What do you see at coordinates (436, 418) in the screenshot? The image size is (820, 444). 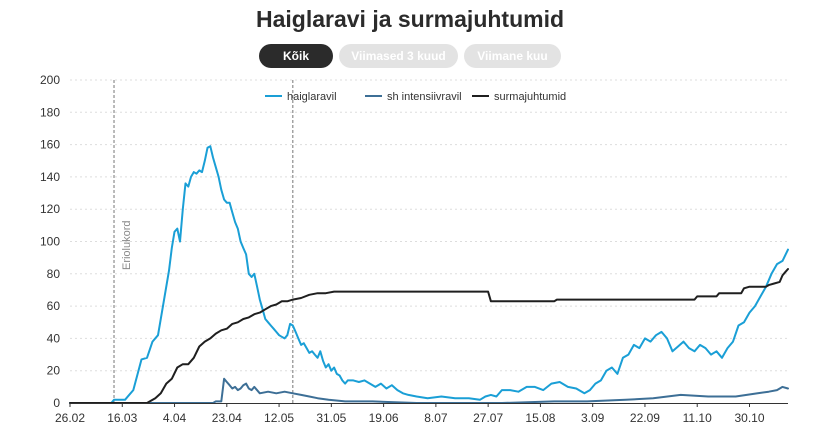 I see `x-tick-label: 8.07` at bounding box center [436, 418].